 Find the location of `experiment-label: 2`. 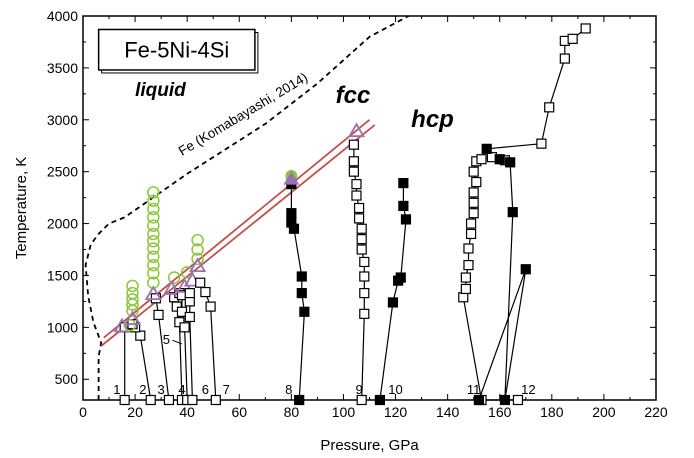

experiment-label: 2 is located at coordinates (142, 389).